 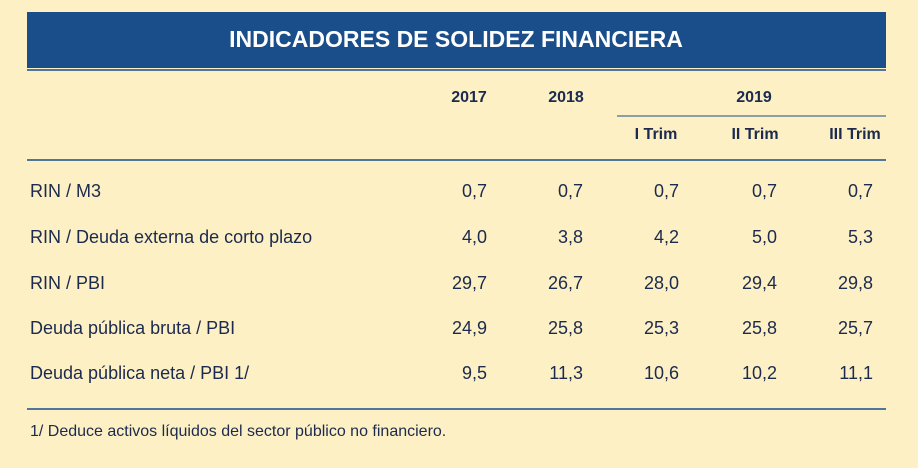 I want to click on cell-value: 11,3, so click(x=566, y=373).